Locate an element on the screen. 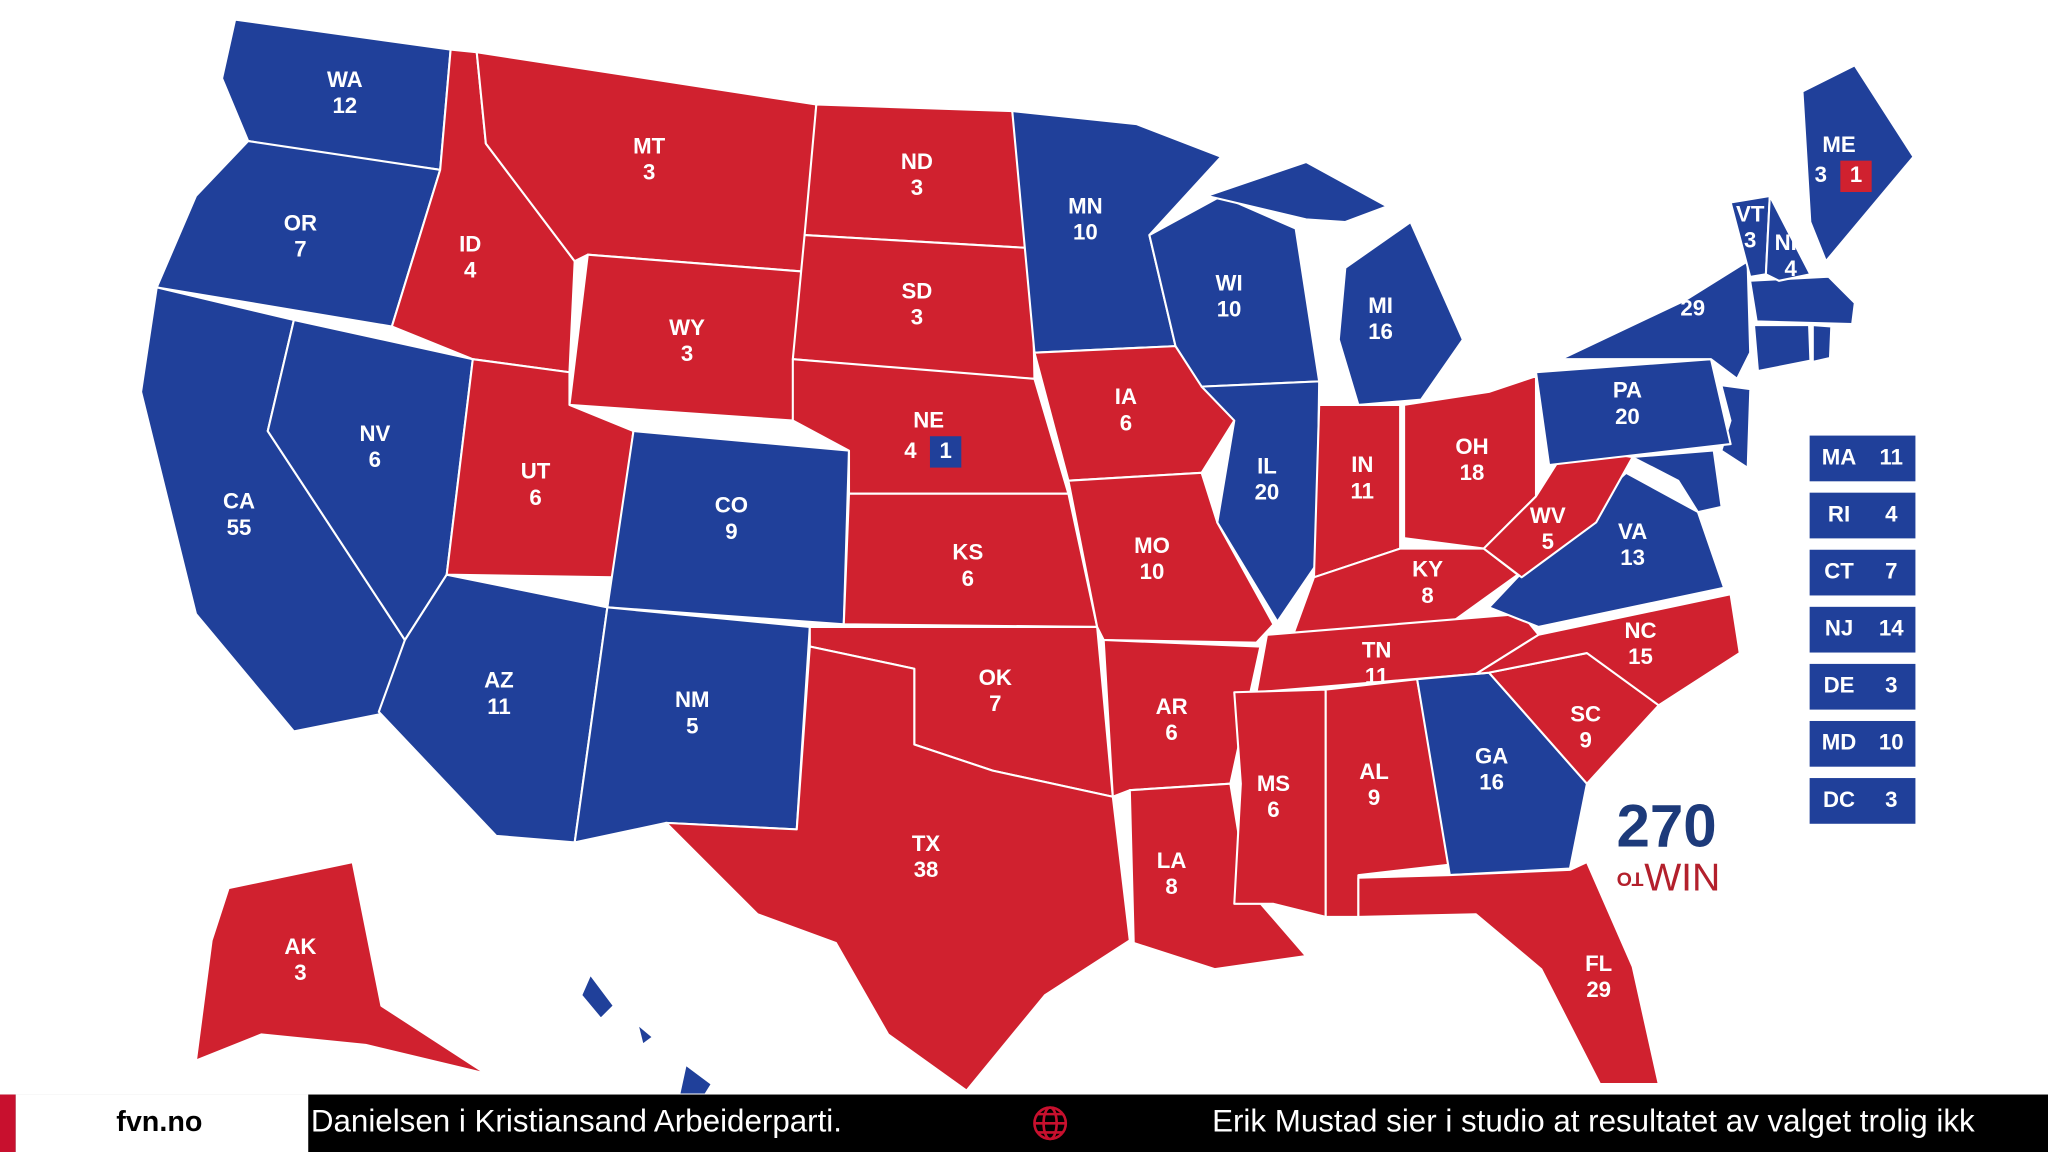  state-label: AK is located at coordinates (300, 946).